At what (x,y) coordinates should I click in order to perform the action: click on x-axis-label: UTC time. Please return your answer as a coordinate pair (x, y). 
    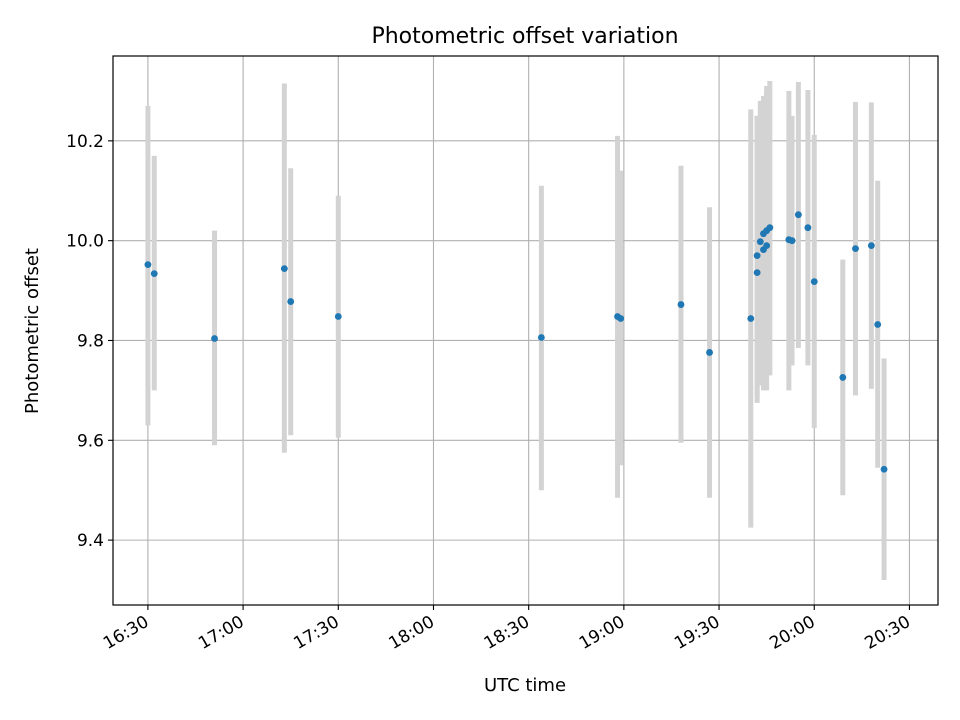
    Looking at the image, I should click on (525, 685).